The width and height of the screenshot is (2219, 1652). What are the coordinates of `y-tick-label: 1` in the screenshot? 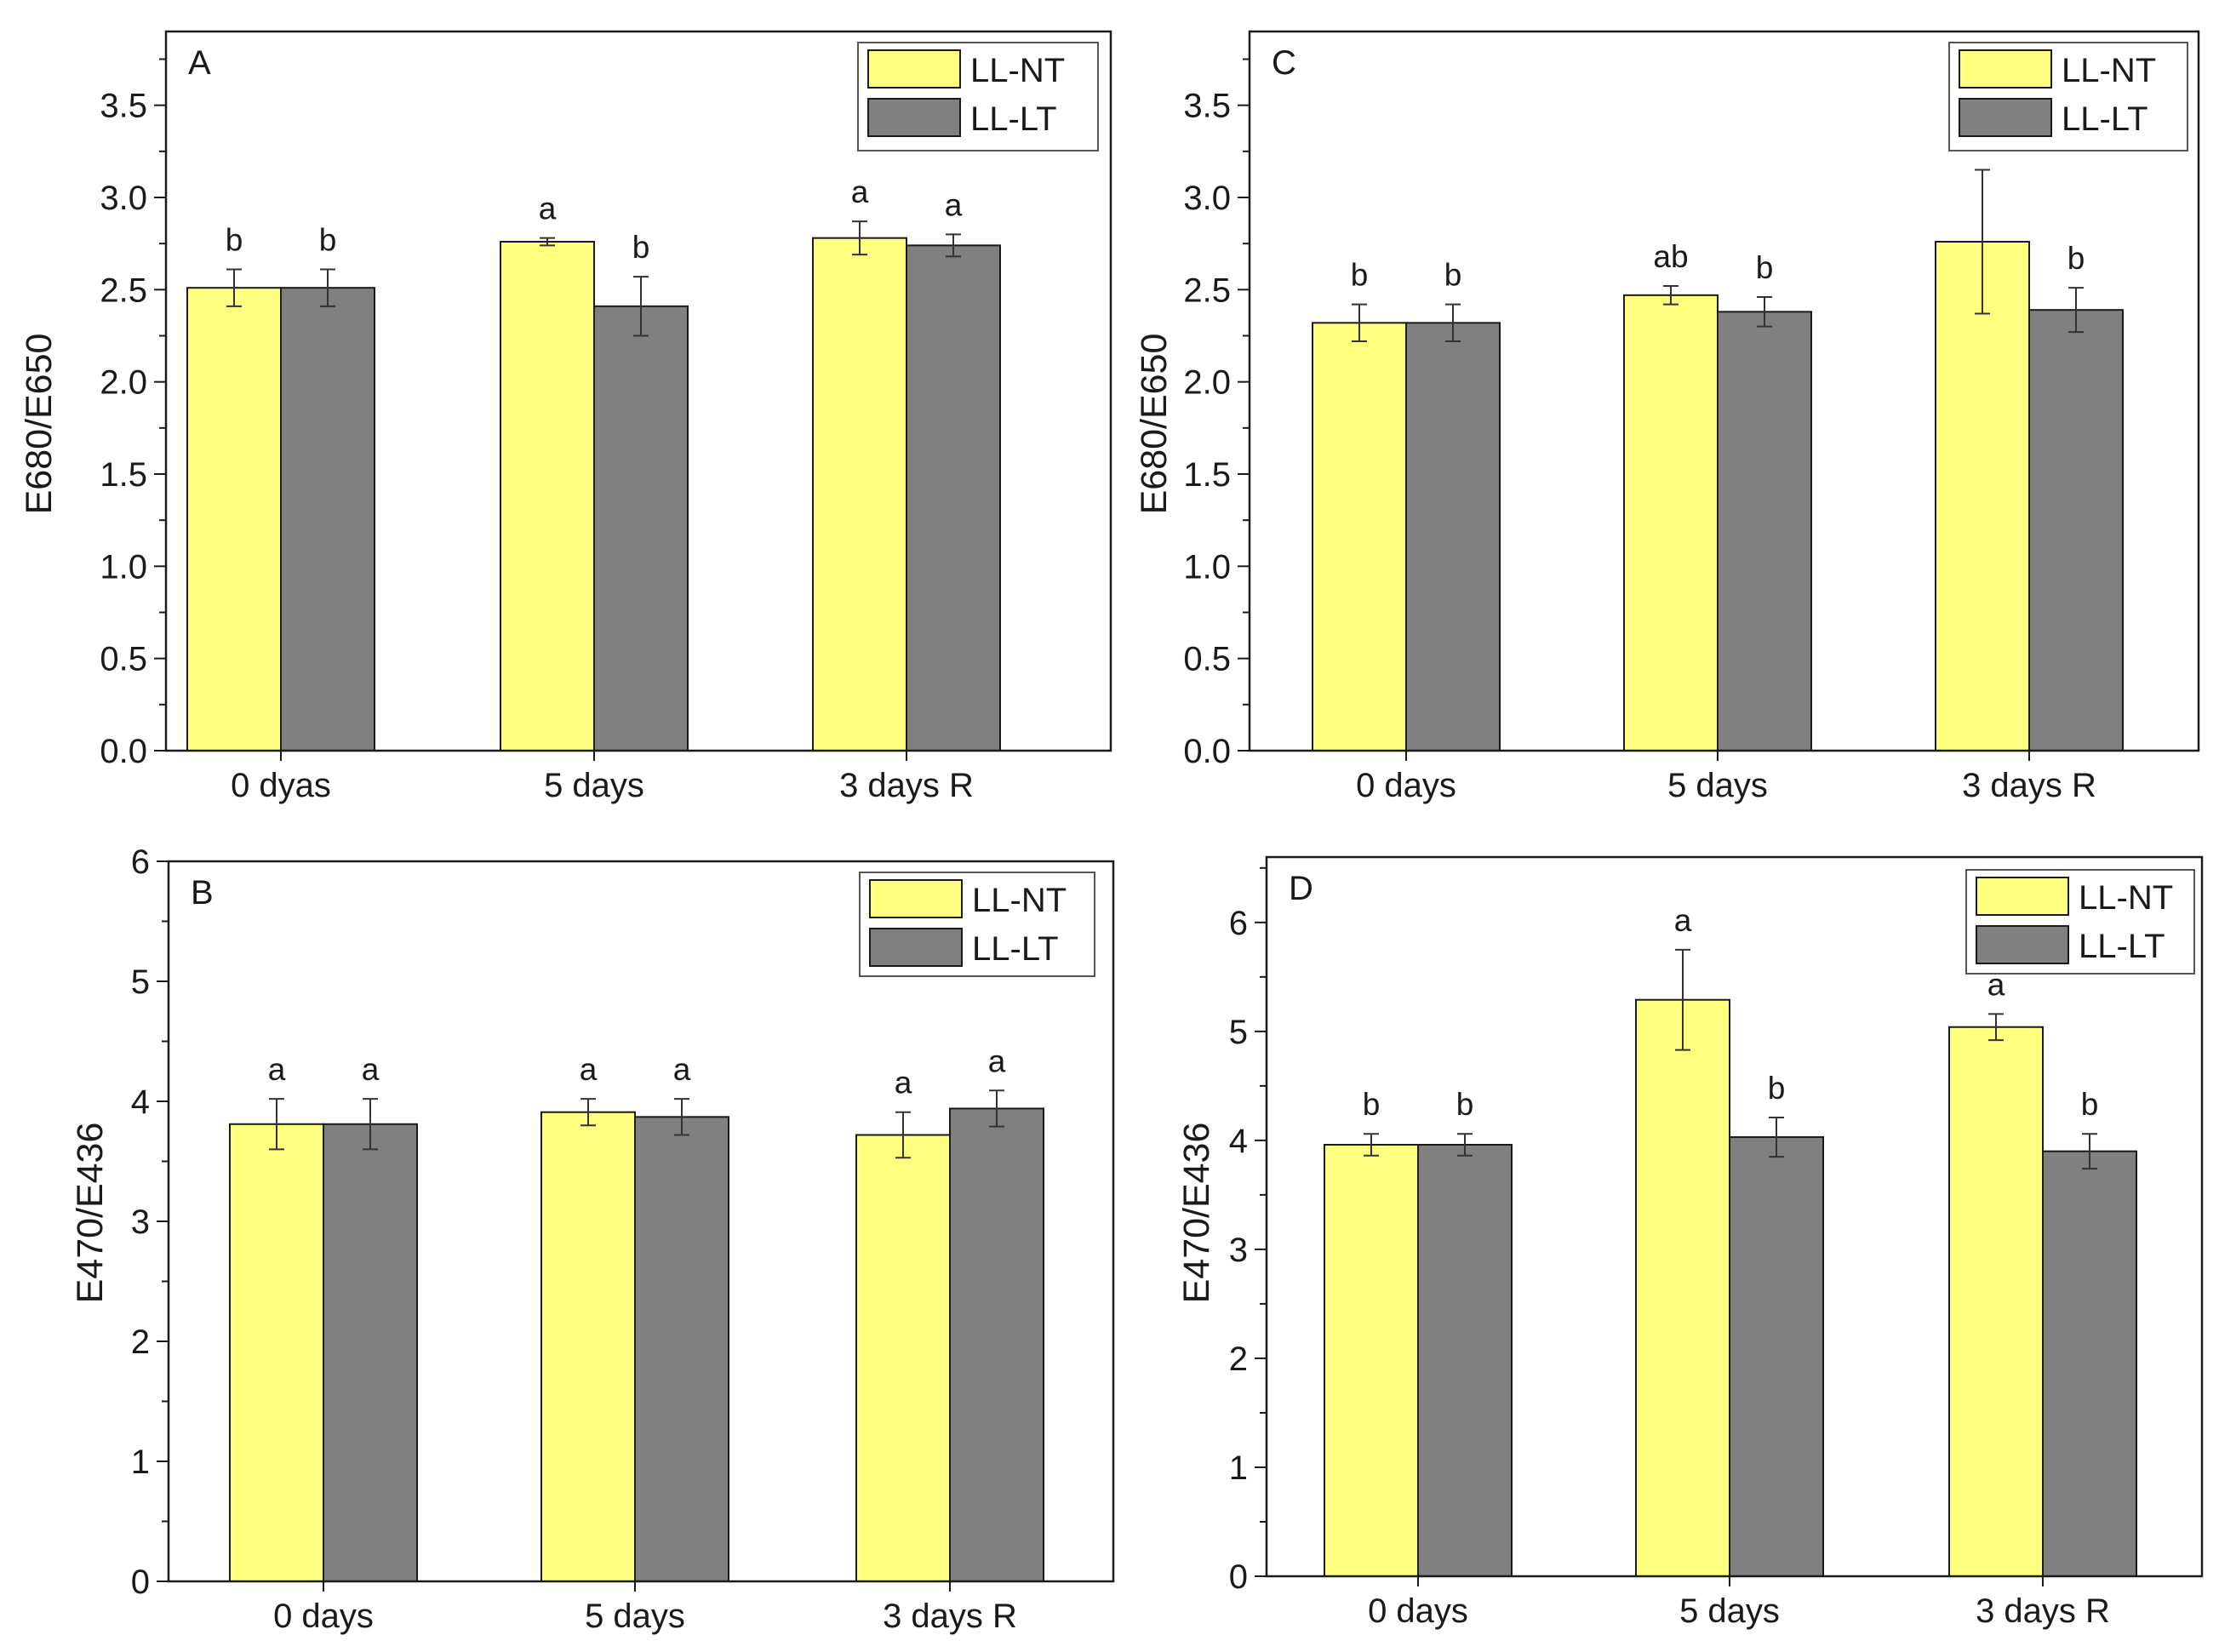 It's located at (140, 1462).